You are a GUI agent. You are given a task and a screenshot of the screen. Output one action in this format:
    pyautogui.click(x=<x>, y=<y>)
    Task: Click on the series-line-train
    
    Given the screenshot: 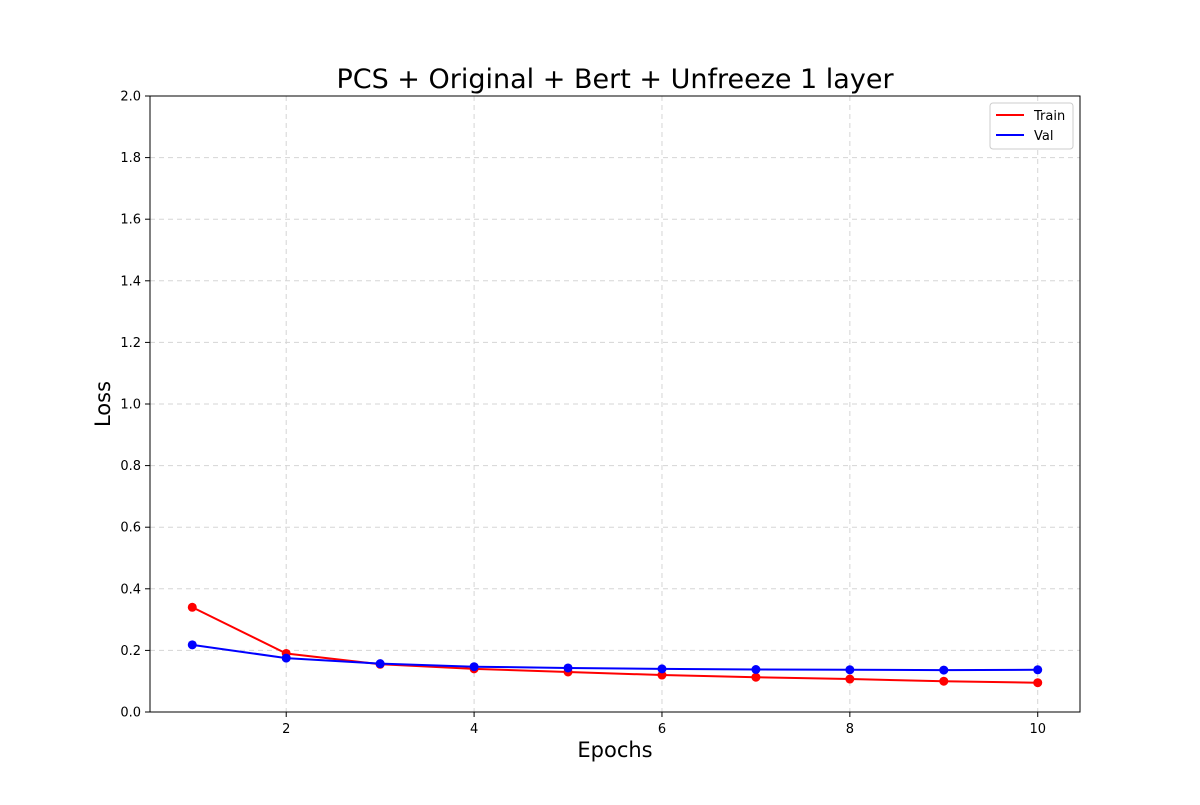 What is the action you would take?
    pyautogui.click(x=614, y=645)
    